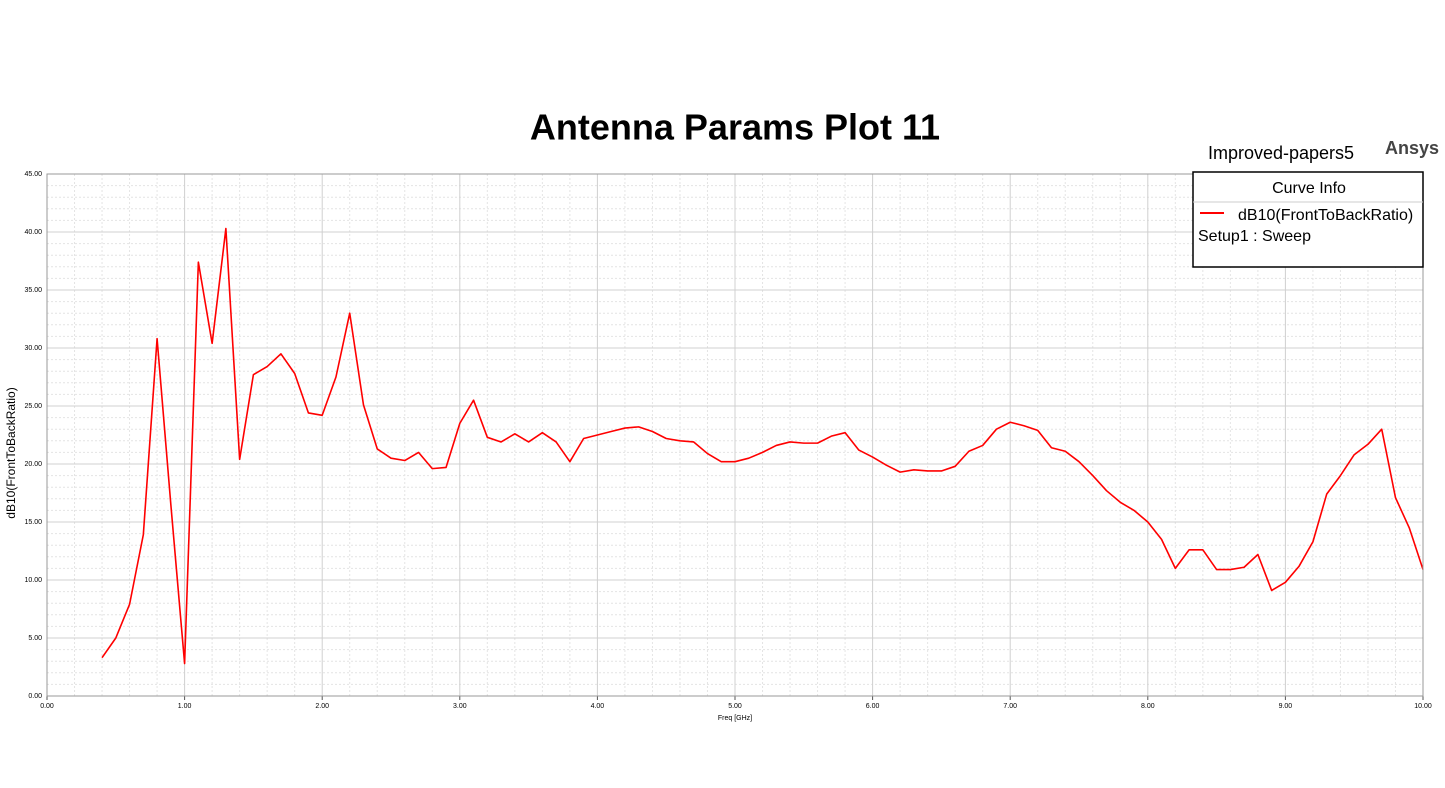 The width and height of the screenshot is (1445, 788). I want to click on y-tick-label: 20.00, so click(33, 464).